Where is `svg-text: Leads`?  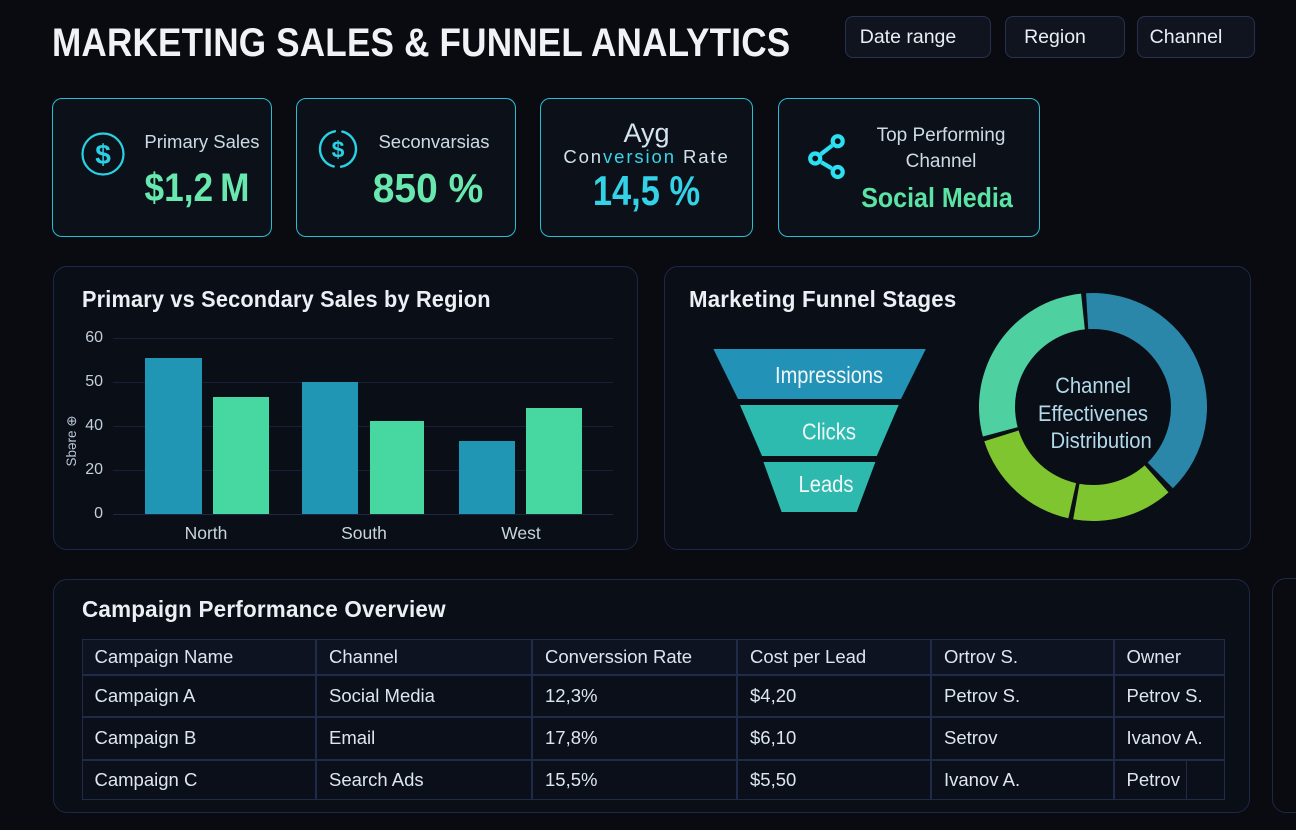 svg-text: Leads is located at coordinates (826, 484).